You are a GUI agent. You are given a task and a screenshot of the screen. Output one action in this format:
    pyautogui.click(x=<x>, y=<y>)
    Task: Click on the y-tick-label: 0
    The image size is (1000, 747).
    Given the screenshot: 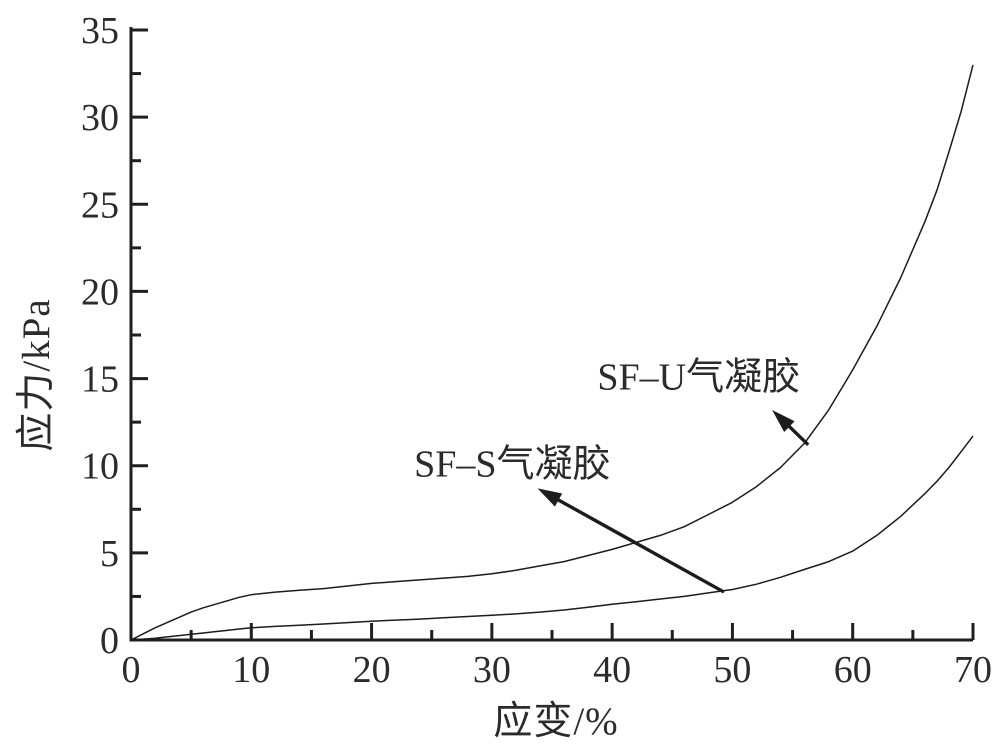 What is the action you would take?
    pyautogui.click(x=109, y=641)
    